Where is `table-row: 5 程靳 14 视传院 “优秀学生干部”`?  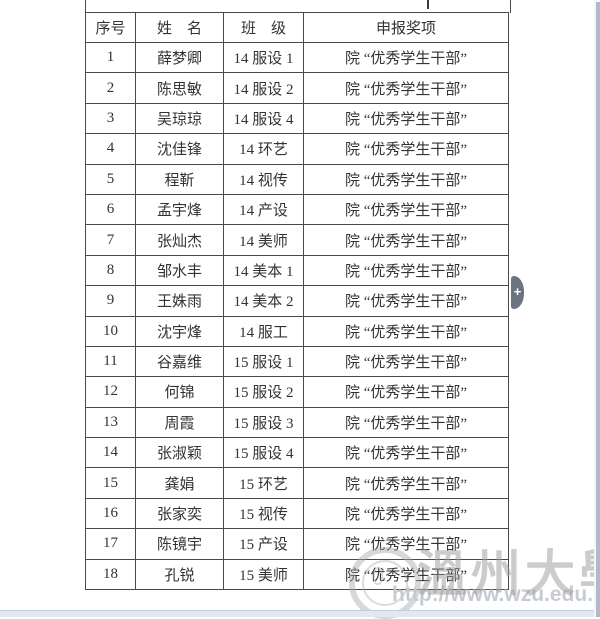
table-row: 5 程靳 14 视传院 “优秀学生干部” is located at coordinates (297, 179).